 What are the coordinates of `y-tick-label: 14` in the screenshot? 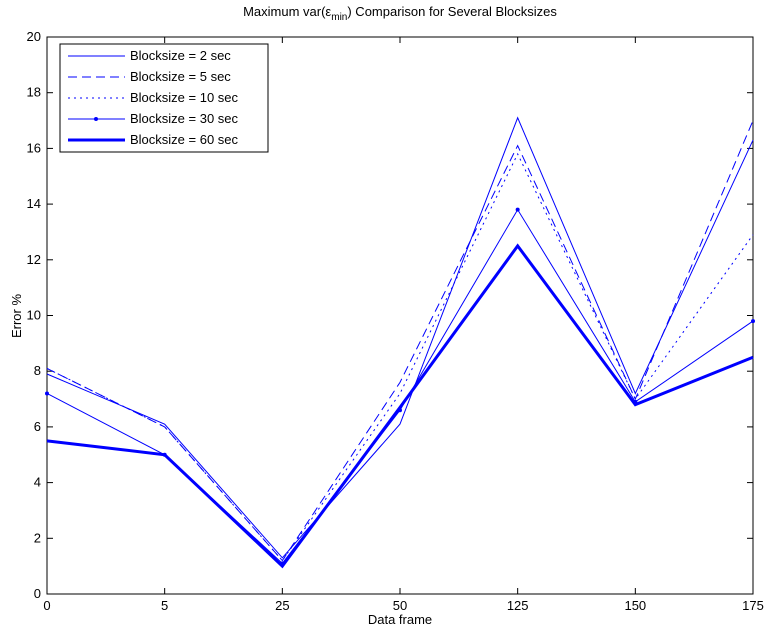 It's located at (34, 203).